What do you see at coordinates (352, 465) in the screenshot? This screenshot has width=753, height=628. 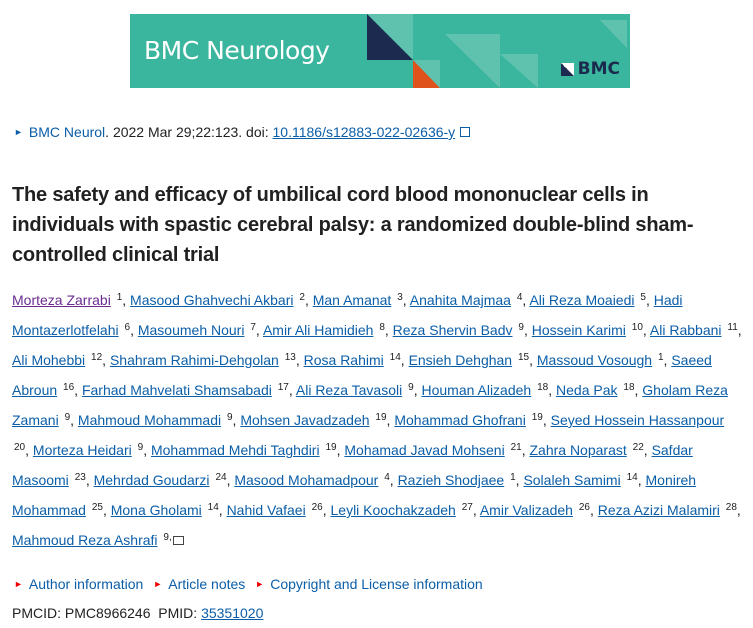 I see `author-link: Safdar Masoomi` at bounding box center [352, 465].